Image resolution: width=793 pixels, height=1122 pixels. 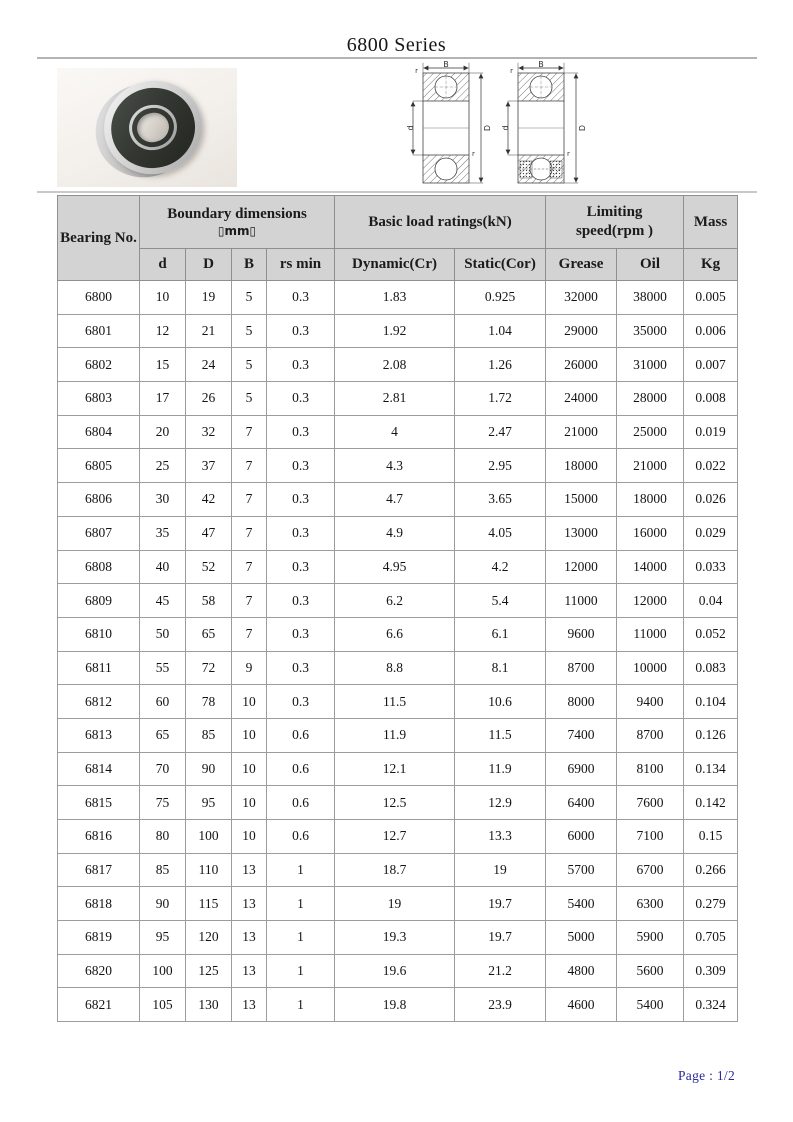 What do you see at coordinates (500, 264) in the screenshot?
I see `col-header-static-cor: Static(Cor)` at bounding box center [500, 264].